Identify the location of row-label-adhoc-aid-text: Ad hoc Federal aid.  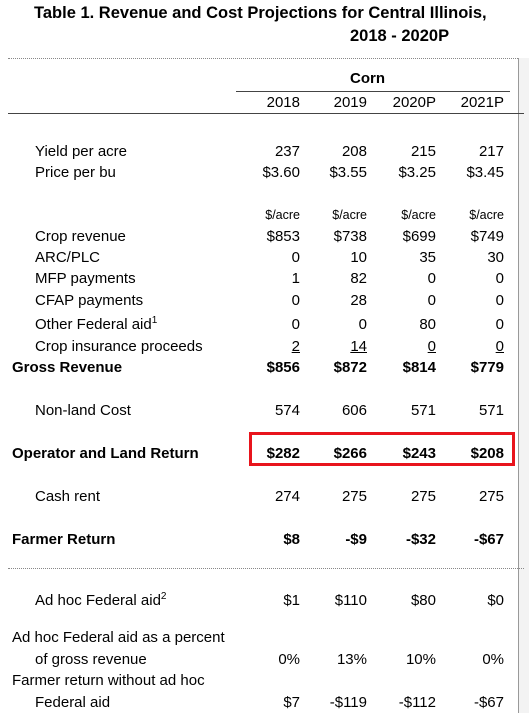
(98, 600).